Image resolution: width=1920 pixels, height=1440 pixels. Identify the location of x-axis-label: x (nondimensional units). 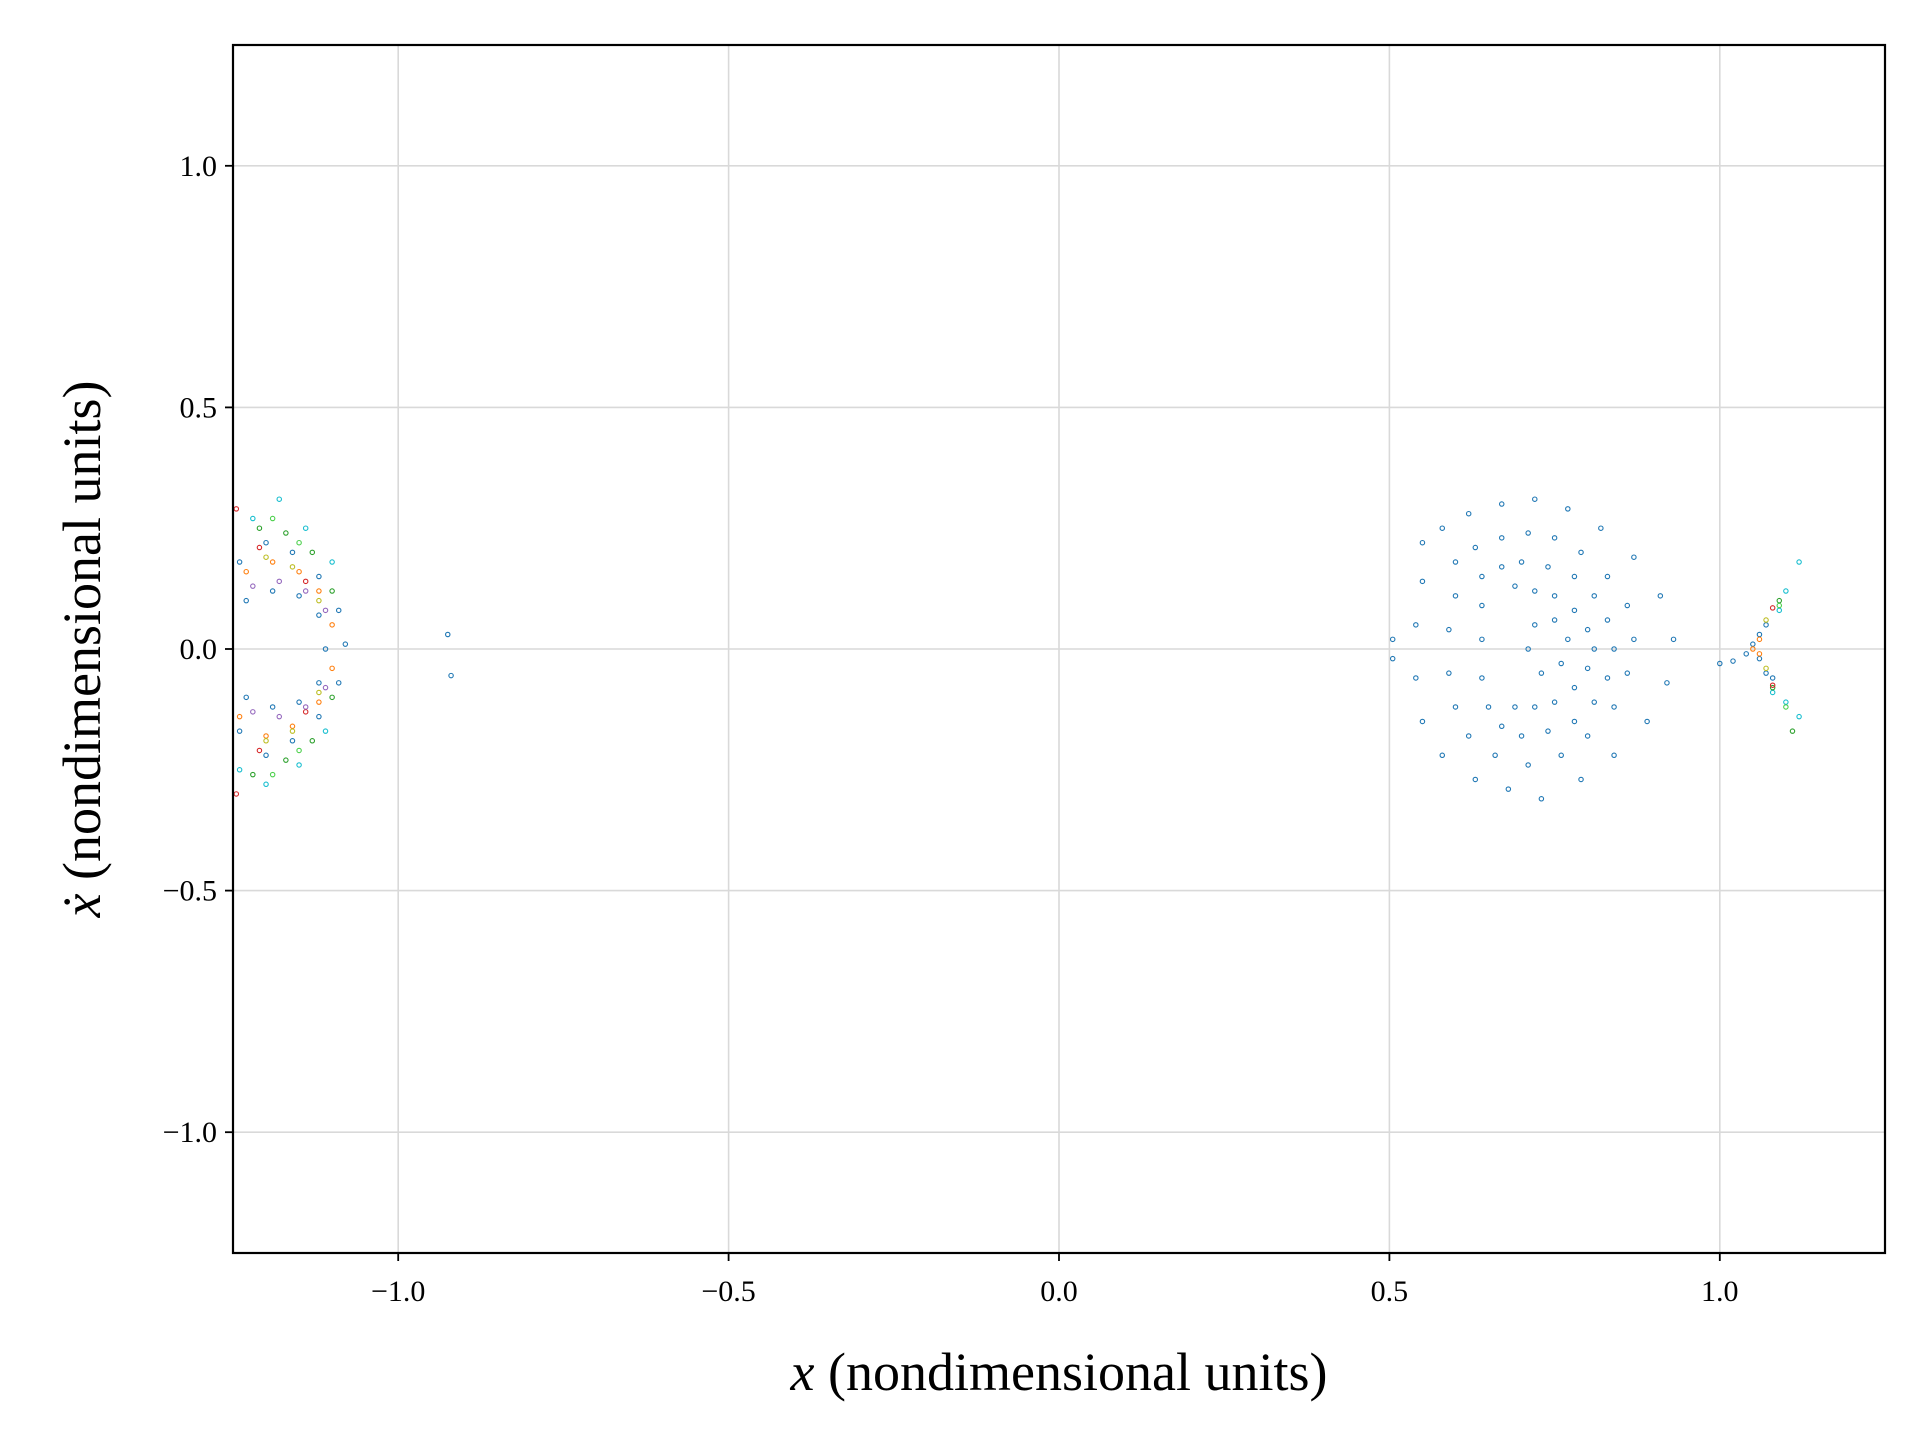
(1059, 1372).